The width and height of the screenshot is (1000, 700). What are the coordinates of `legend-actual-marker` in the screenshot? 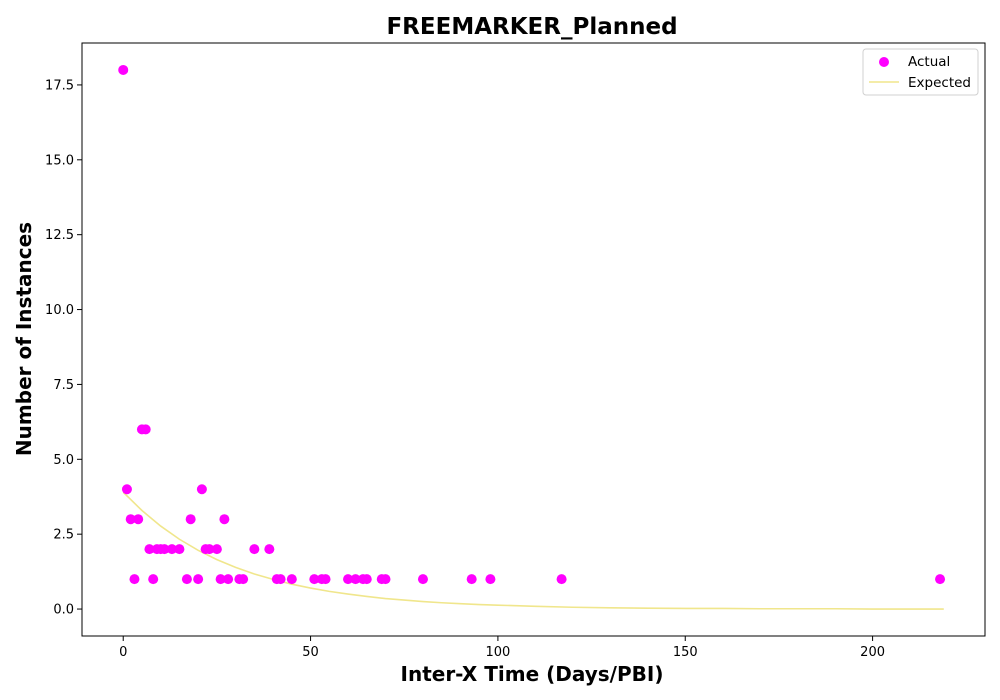 It's located at (884, 62).